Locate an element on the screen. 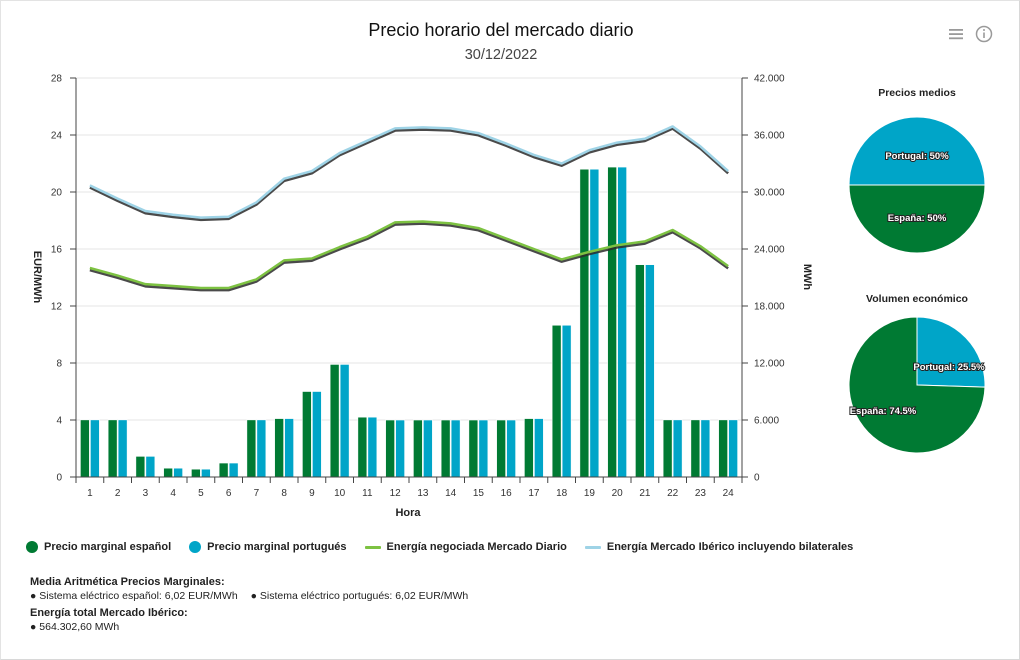  legend-label: Energía negociada Mercado Diario is located at coordinates (476, 547).